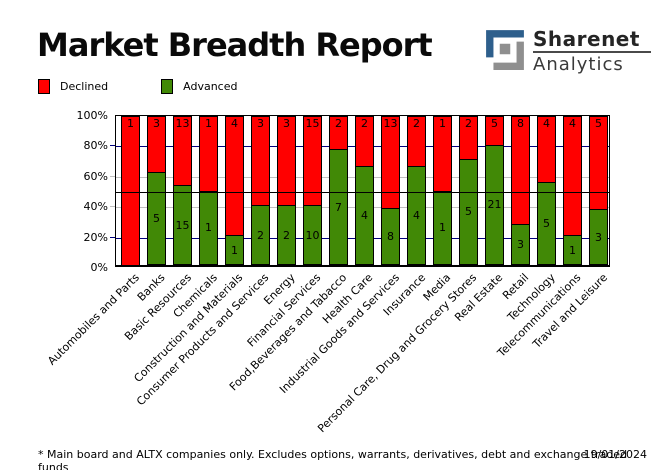 The width and height of the screenshot is (655, 470). What do you see at coordinates (592, 52) in the screenshot?
I see `logo-divider` at bounding box center [592, 52].